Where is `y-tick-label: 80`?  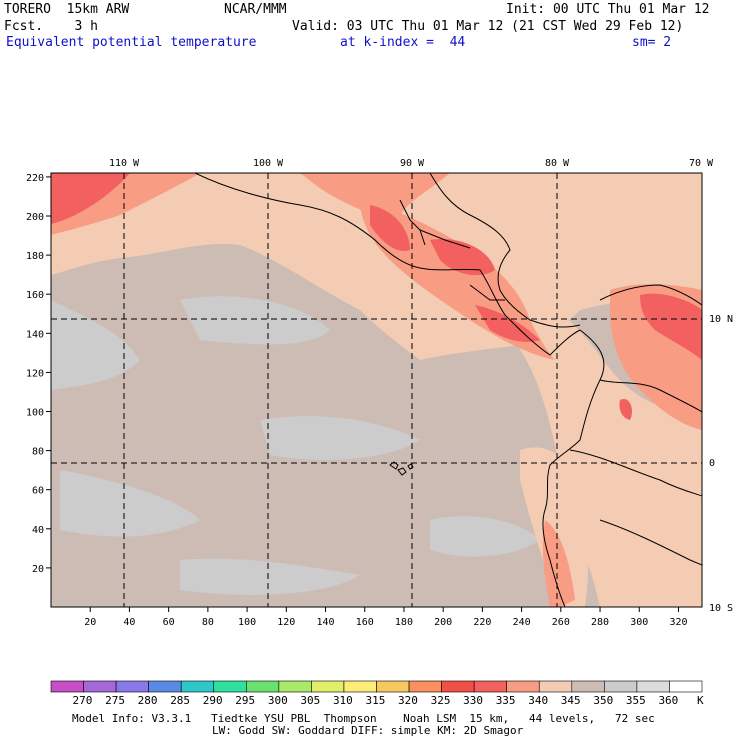
y-tick-label: 80 is located at coordinates (38, 452).